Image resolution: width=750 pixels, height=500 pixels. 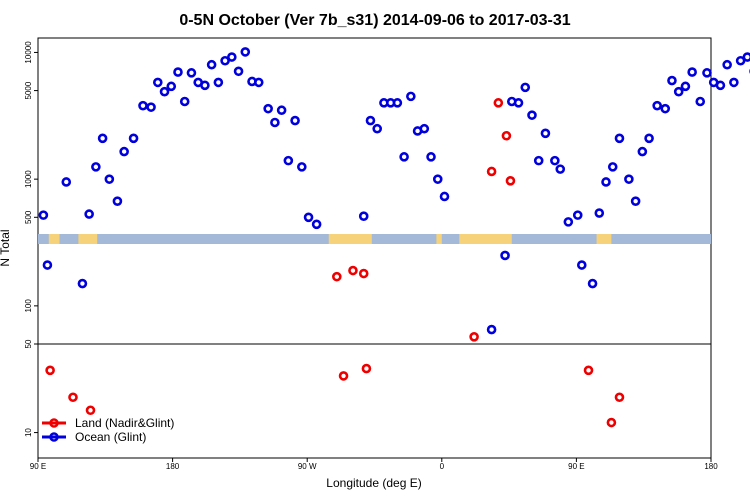 What do you see at coordinates (374, 464) in the screenshot?
I see `x-axis: 90 E 180 90 W 0 90 E 180` at bounding box center [374, 464].